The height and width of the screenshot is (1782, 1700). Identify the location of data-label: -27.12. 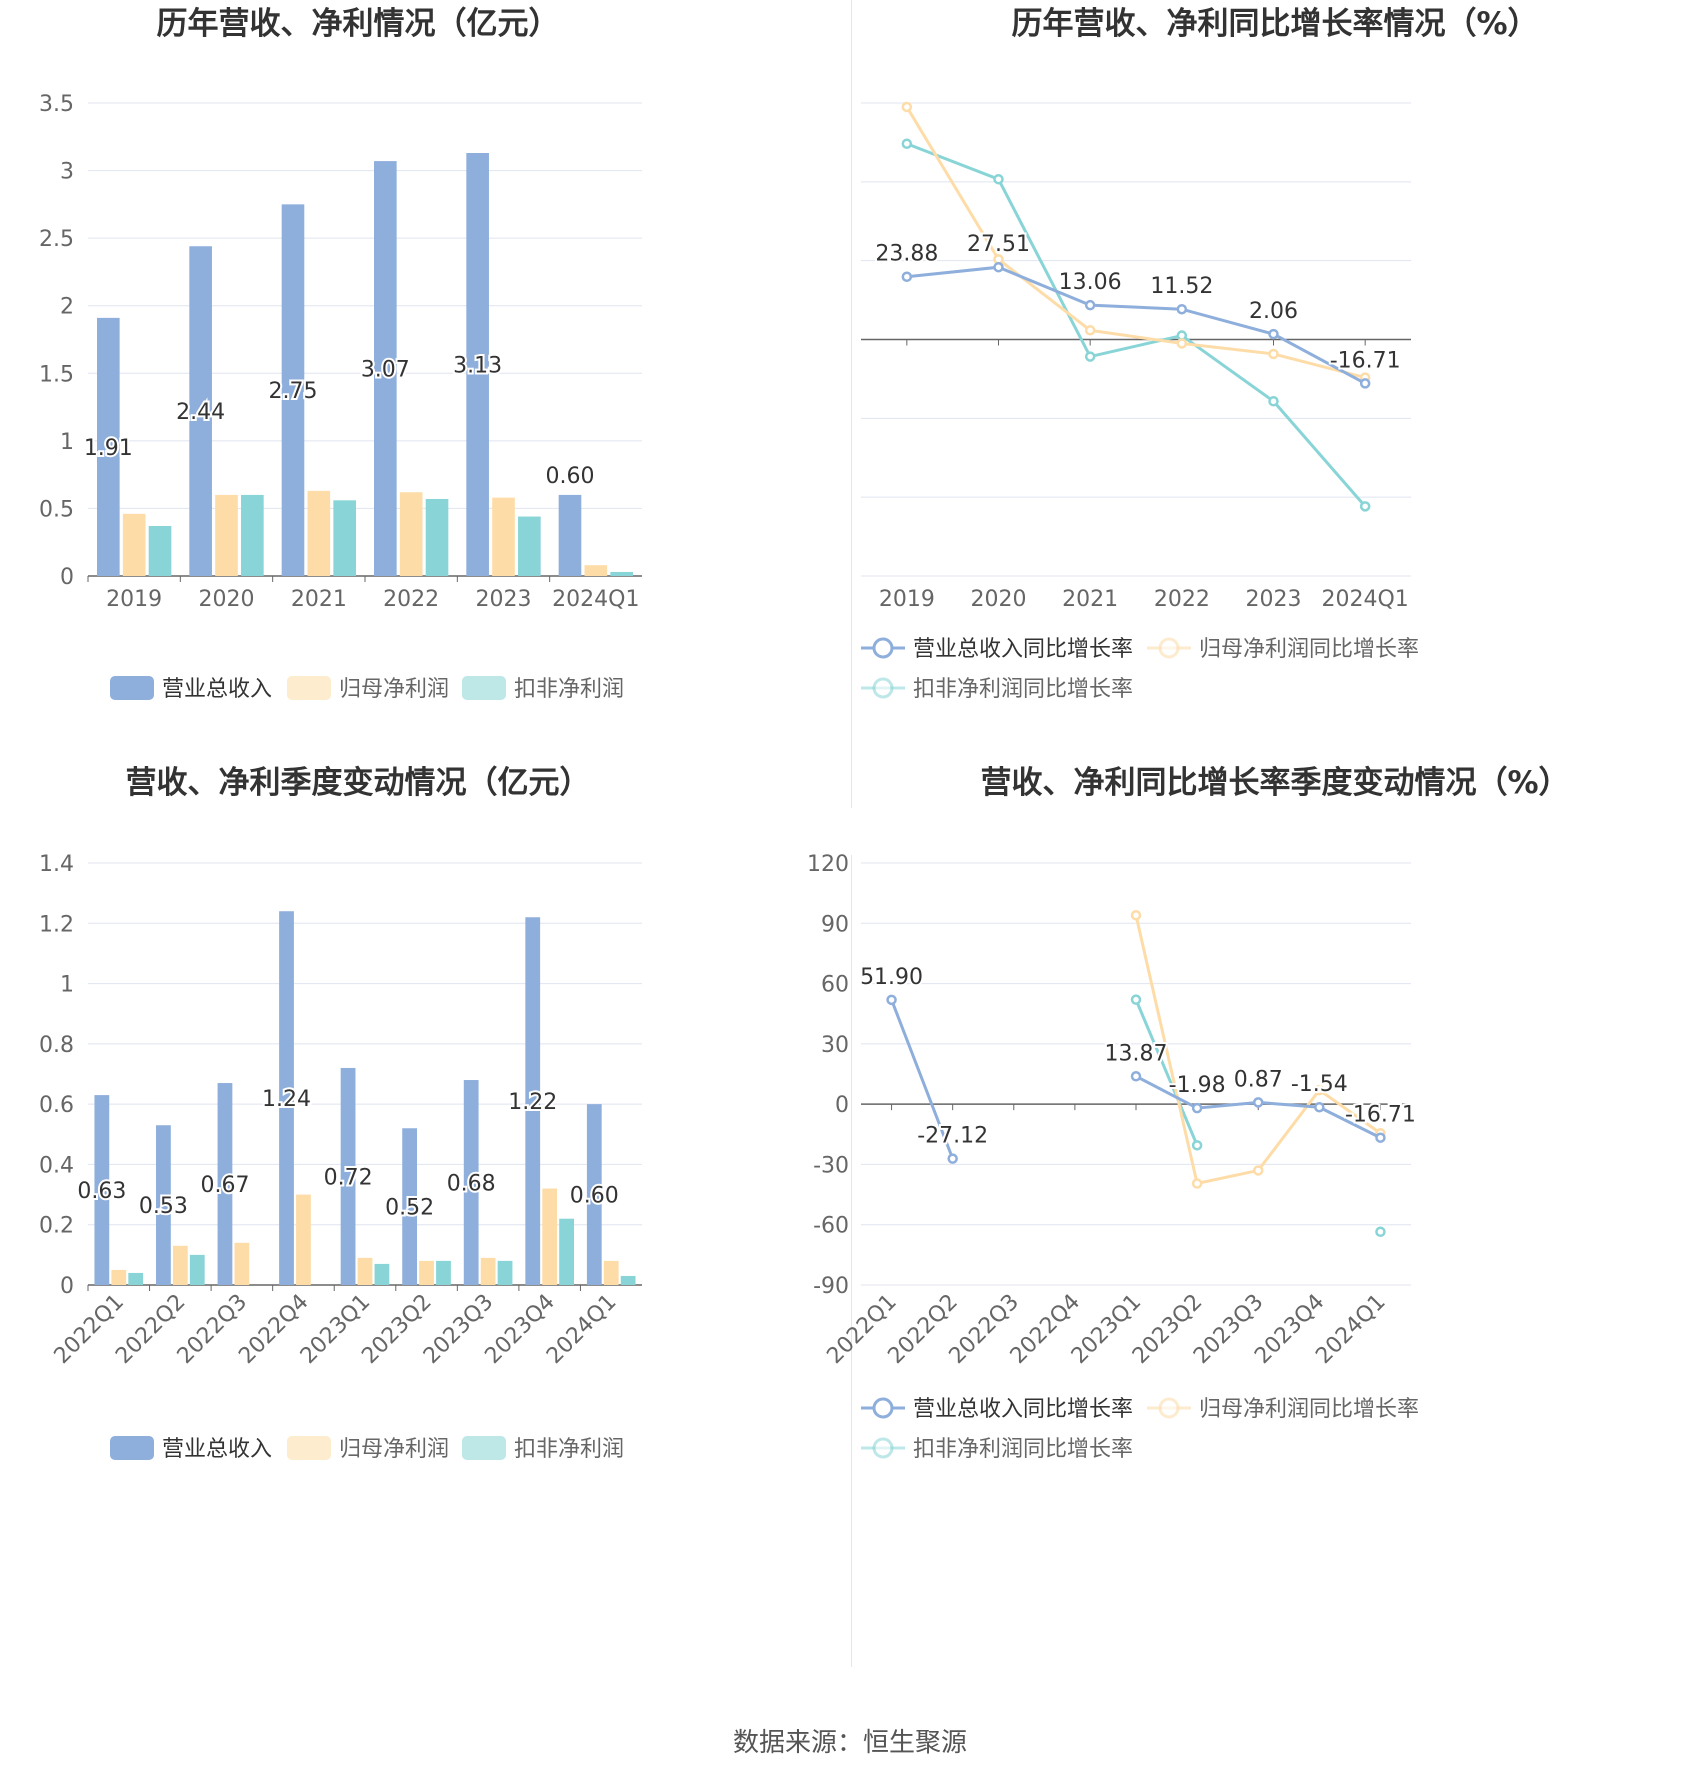
(952, 1136).